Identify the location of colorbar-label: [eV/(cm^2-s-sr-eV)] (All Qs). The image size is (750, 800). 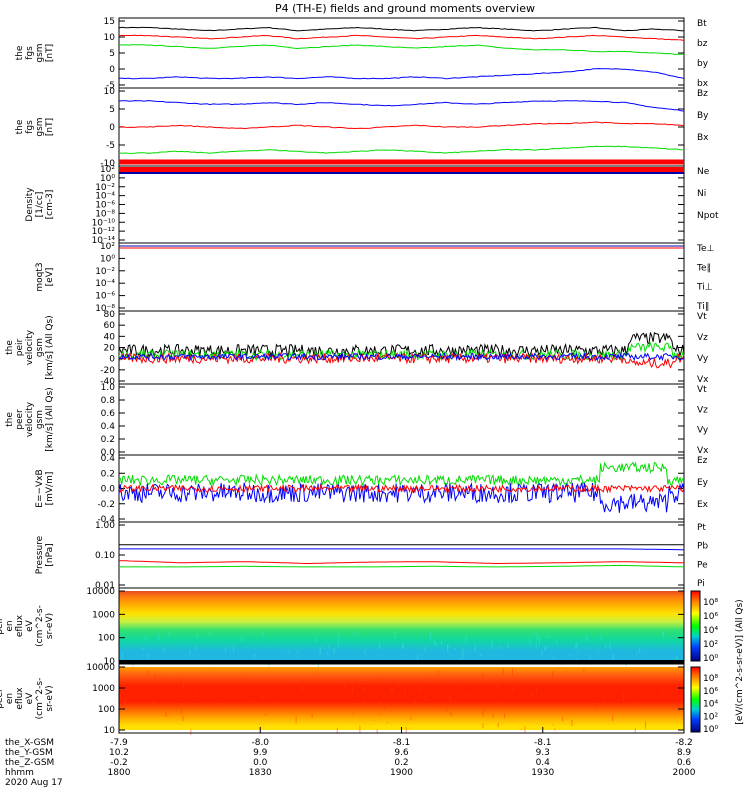
(740, 661).